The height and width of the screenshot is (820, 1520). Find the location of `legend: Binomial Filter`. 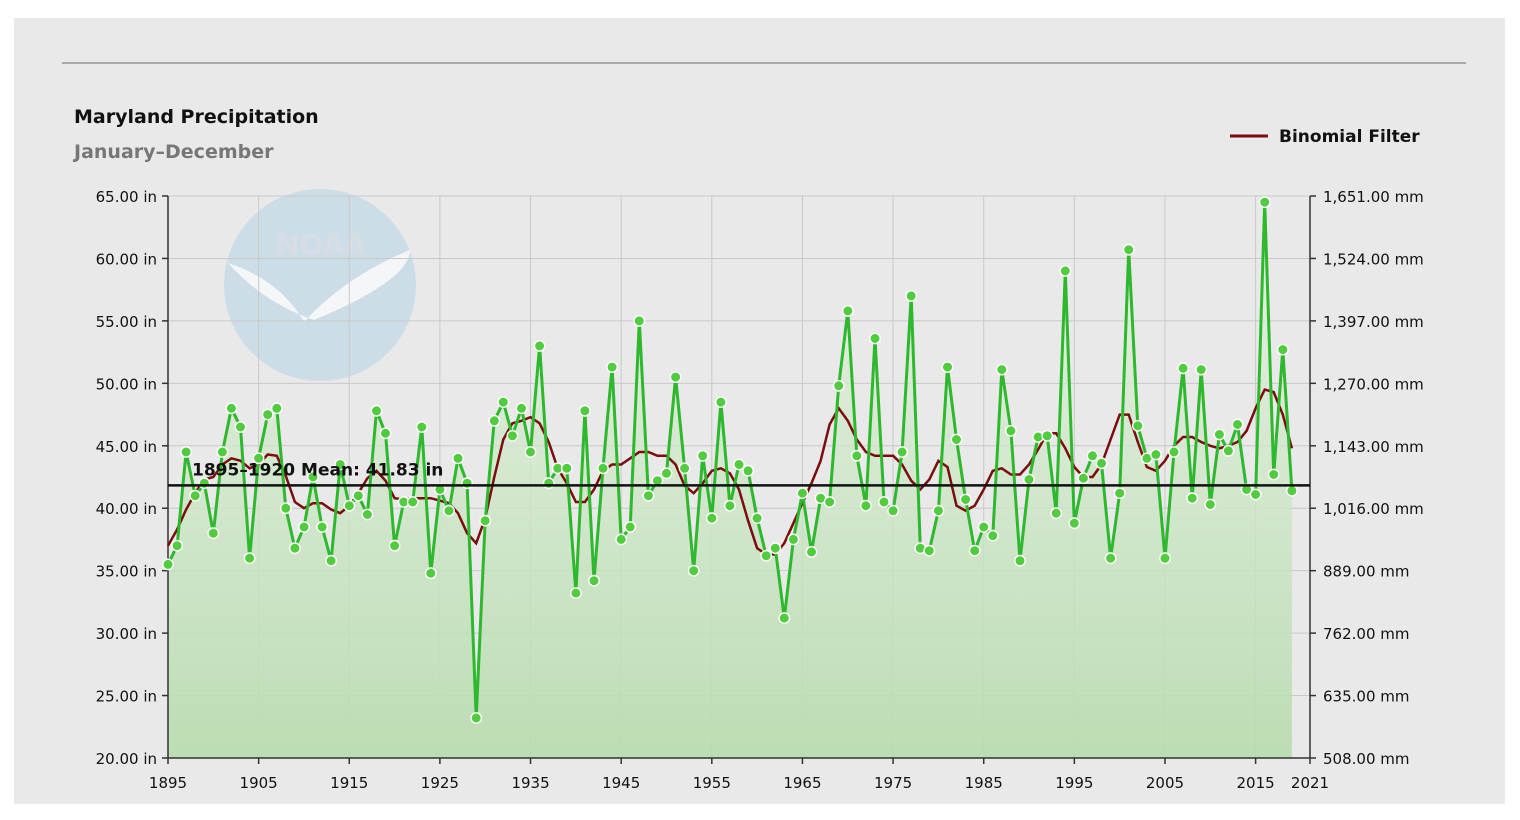

legend: Binomial Filter is located at coordinates (1325, 137).